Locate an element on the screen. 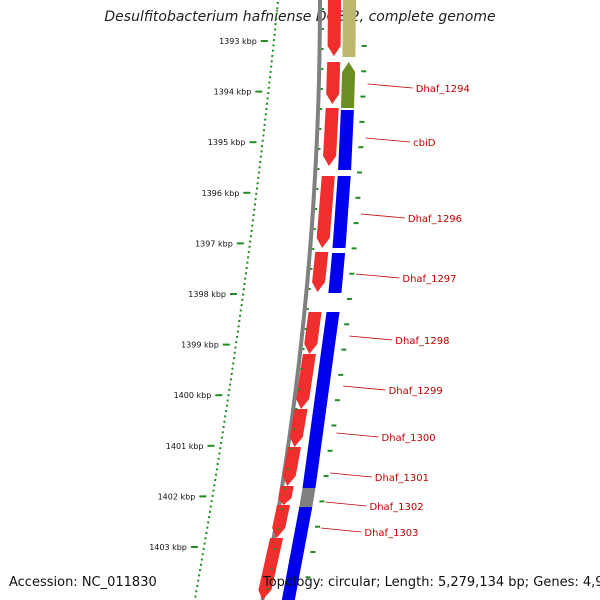 This screenshot has width=600, height=600. cds-inner-track is located at coordinates (299, 300).